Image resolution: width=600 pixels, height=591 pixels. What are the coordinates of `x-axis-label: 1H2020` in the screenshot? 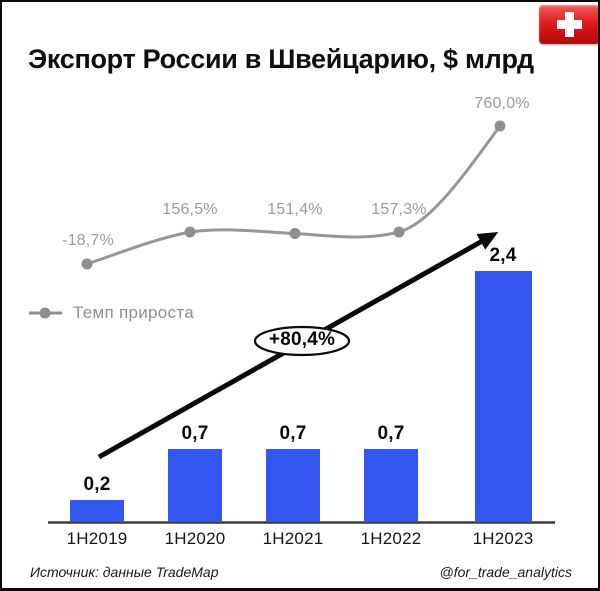 It's located at (195, 538).